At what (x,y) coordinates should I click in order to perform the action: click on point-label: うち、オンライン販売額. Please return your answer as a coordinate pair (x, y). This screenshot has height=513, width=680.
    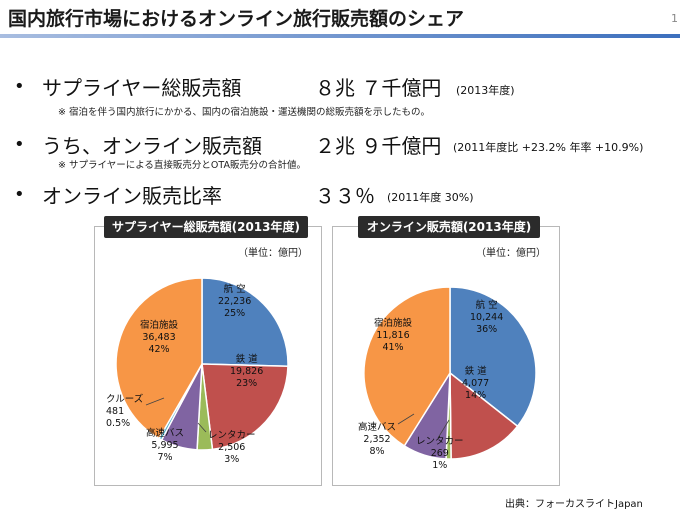
    Looking at the image, I should click on (152, 146).